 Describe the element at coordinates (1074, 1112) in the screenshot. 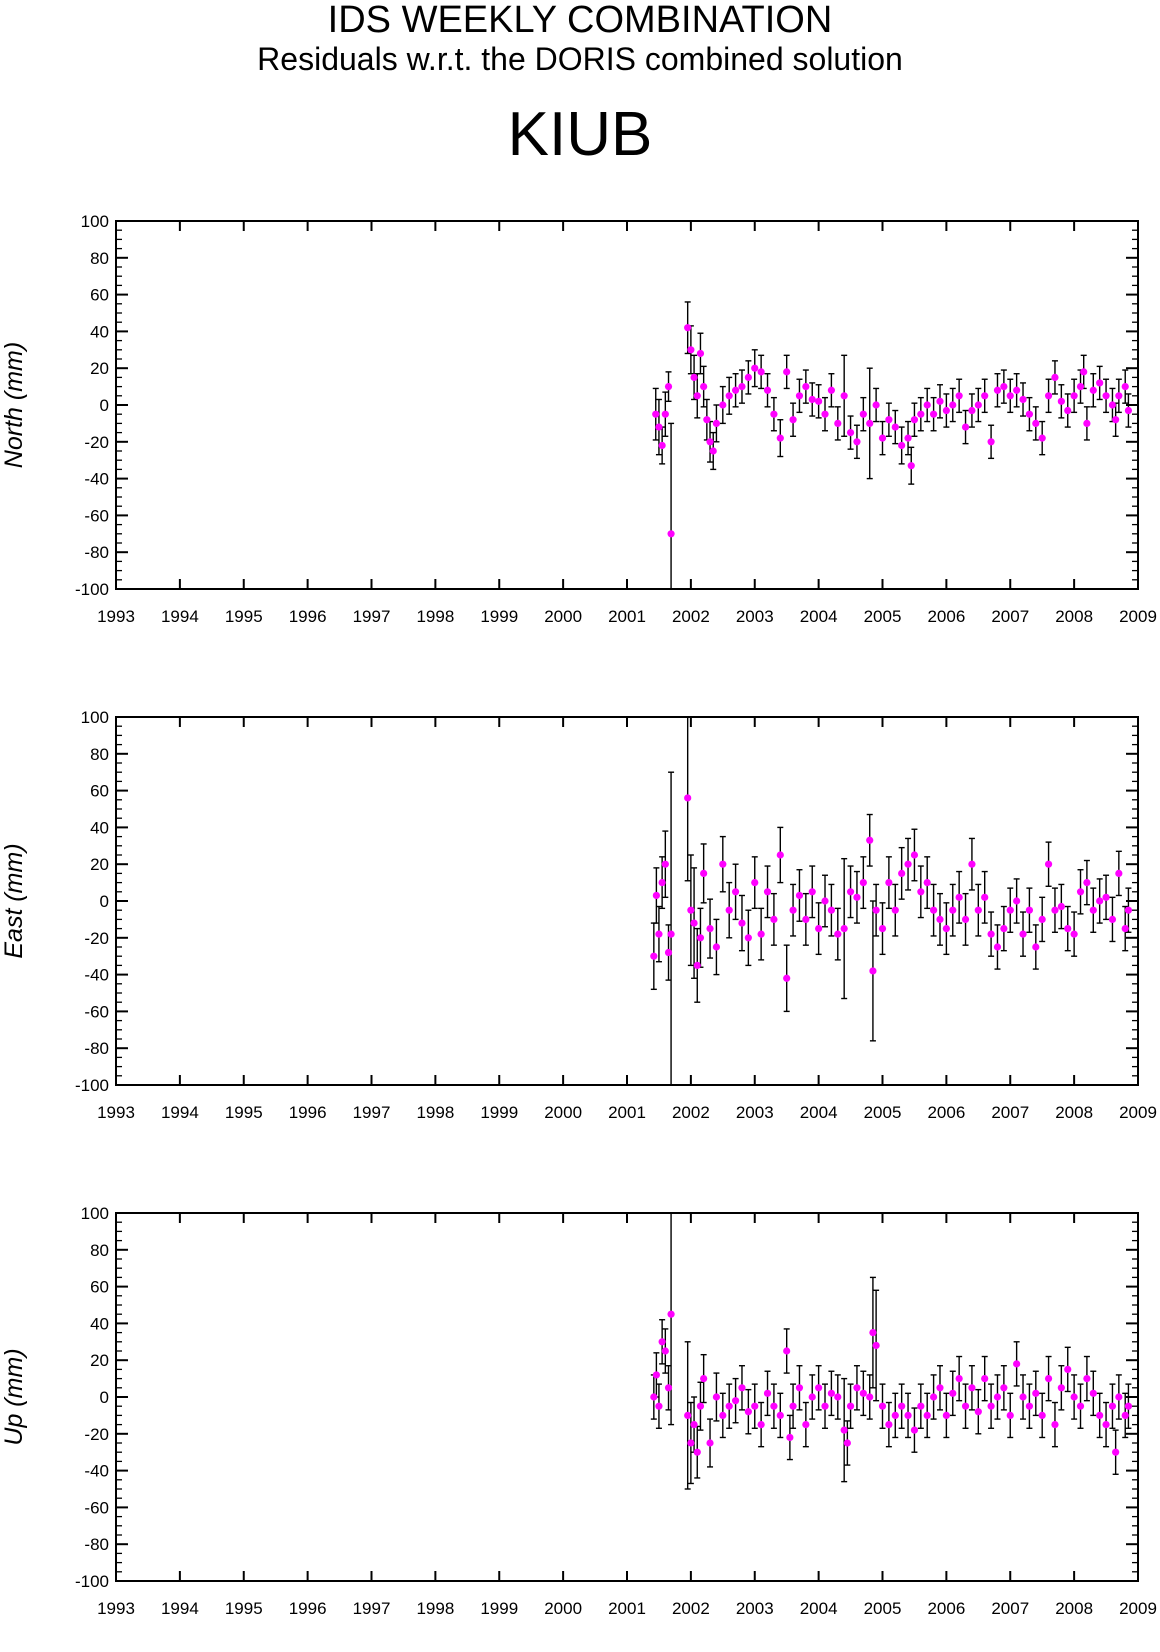

I see `east-x-tick-label: 2008` at that location.